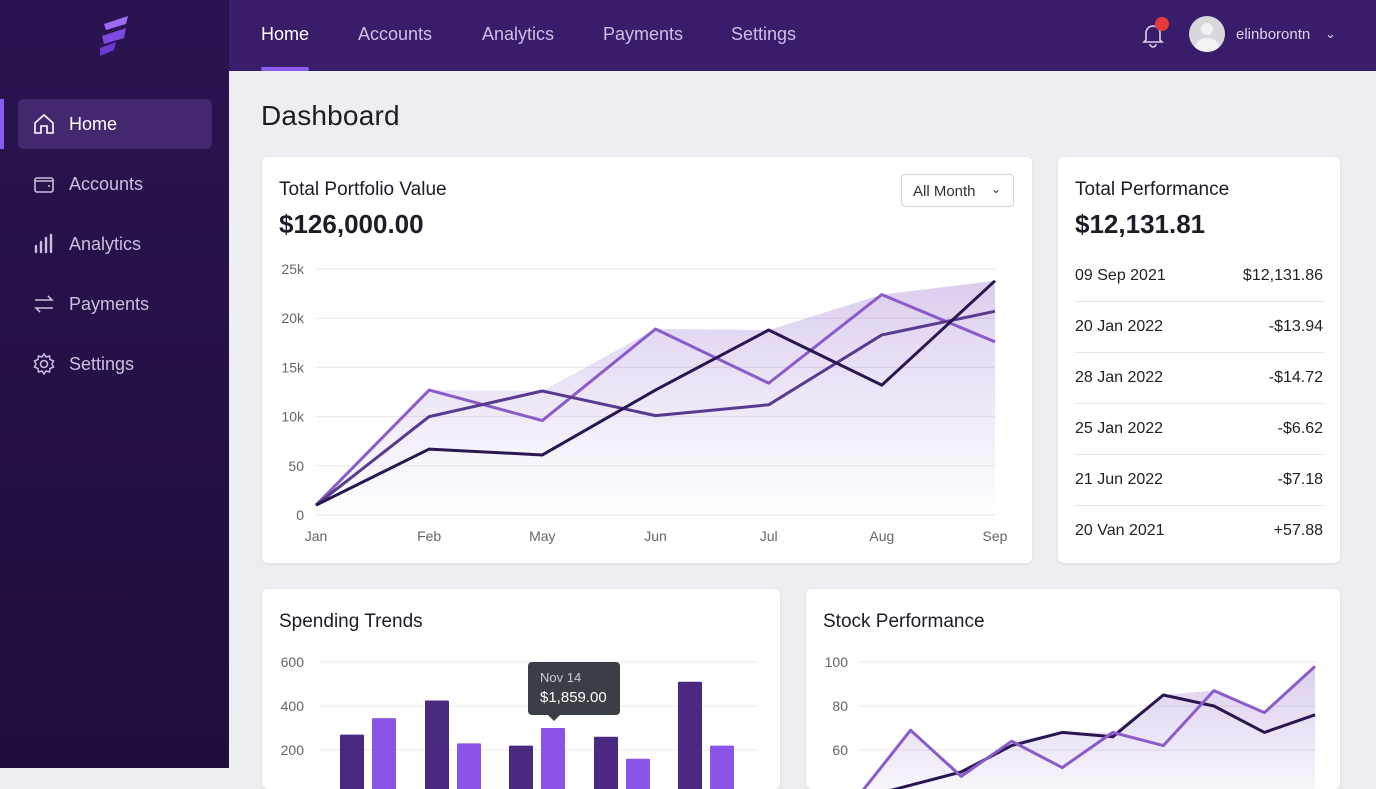  I want to click on list-item: 20 Van 2021 +57.88, so click(1199, 531).